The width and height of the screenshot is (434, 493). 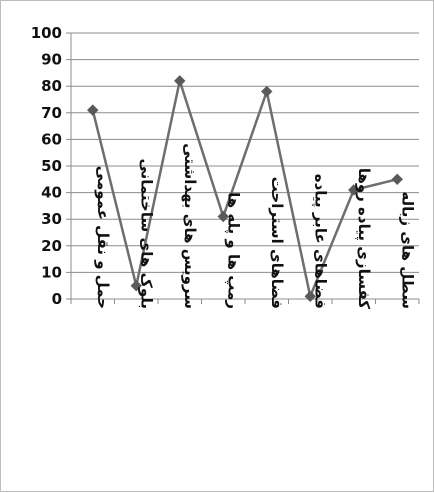 I want to click on x-category-label-4: فضاهای استراحت, so click(x=277, y=243).